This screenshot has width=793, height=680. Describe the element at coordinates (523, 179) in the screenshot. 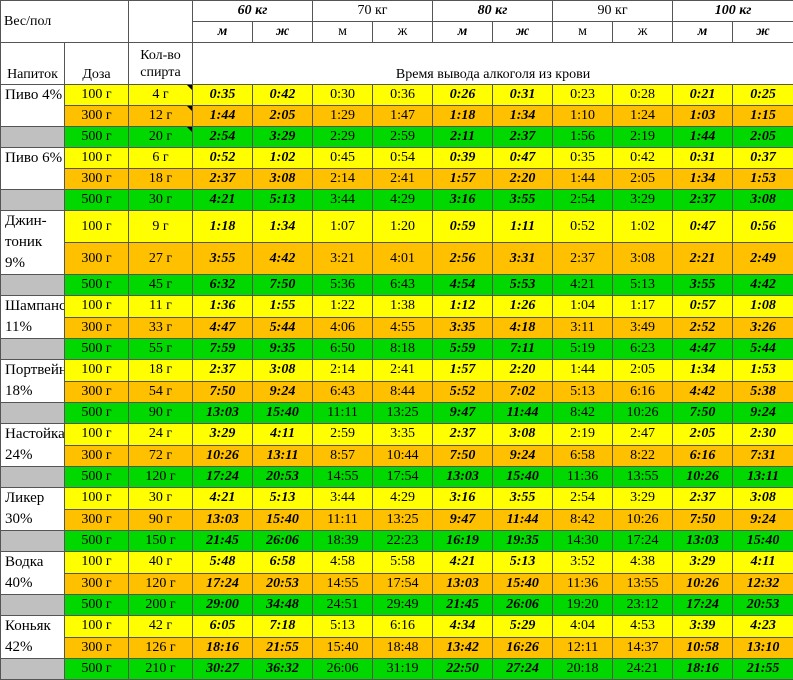

I see `time-cell: 2:20` at that location.